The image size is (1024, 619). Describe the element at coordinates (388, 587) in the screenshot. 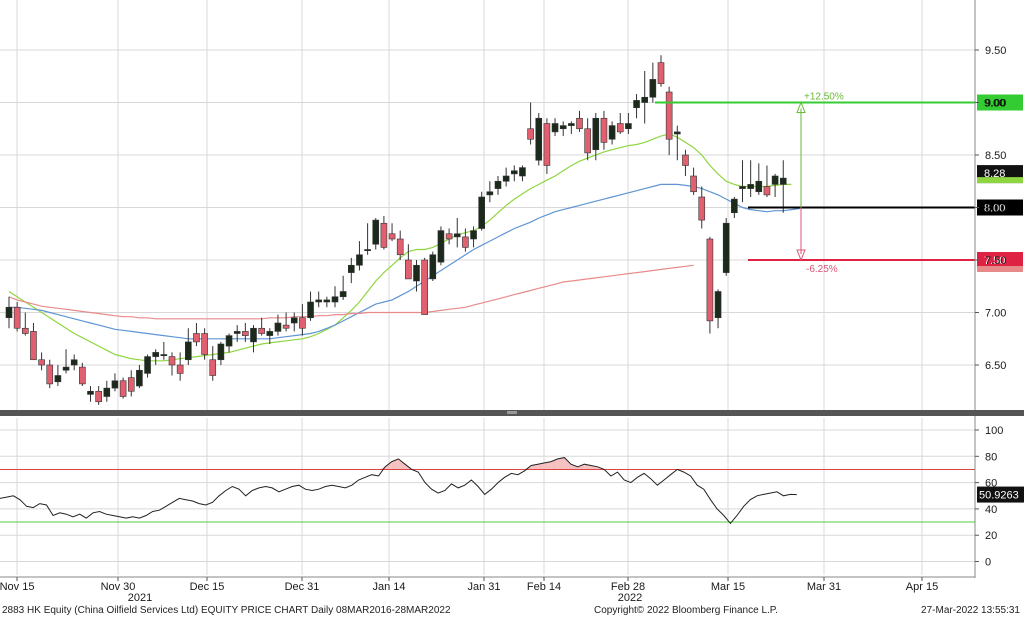

I see `x-tick-label: Jan 14` at that location.